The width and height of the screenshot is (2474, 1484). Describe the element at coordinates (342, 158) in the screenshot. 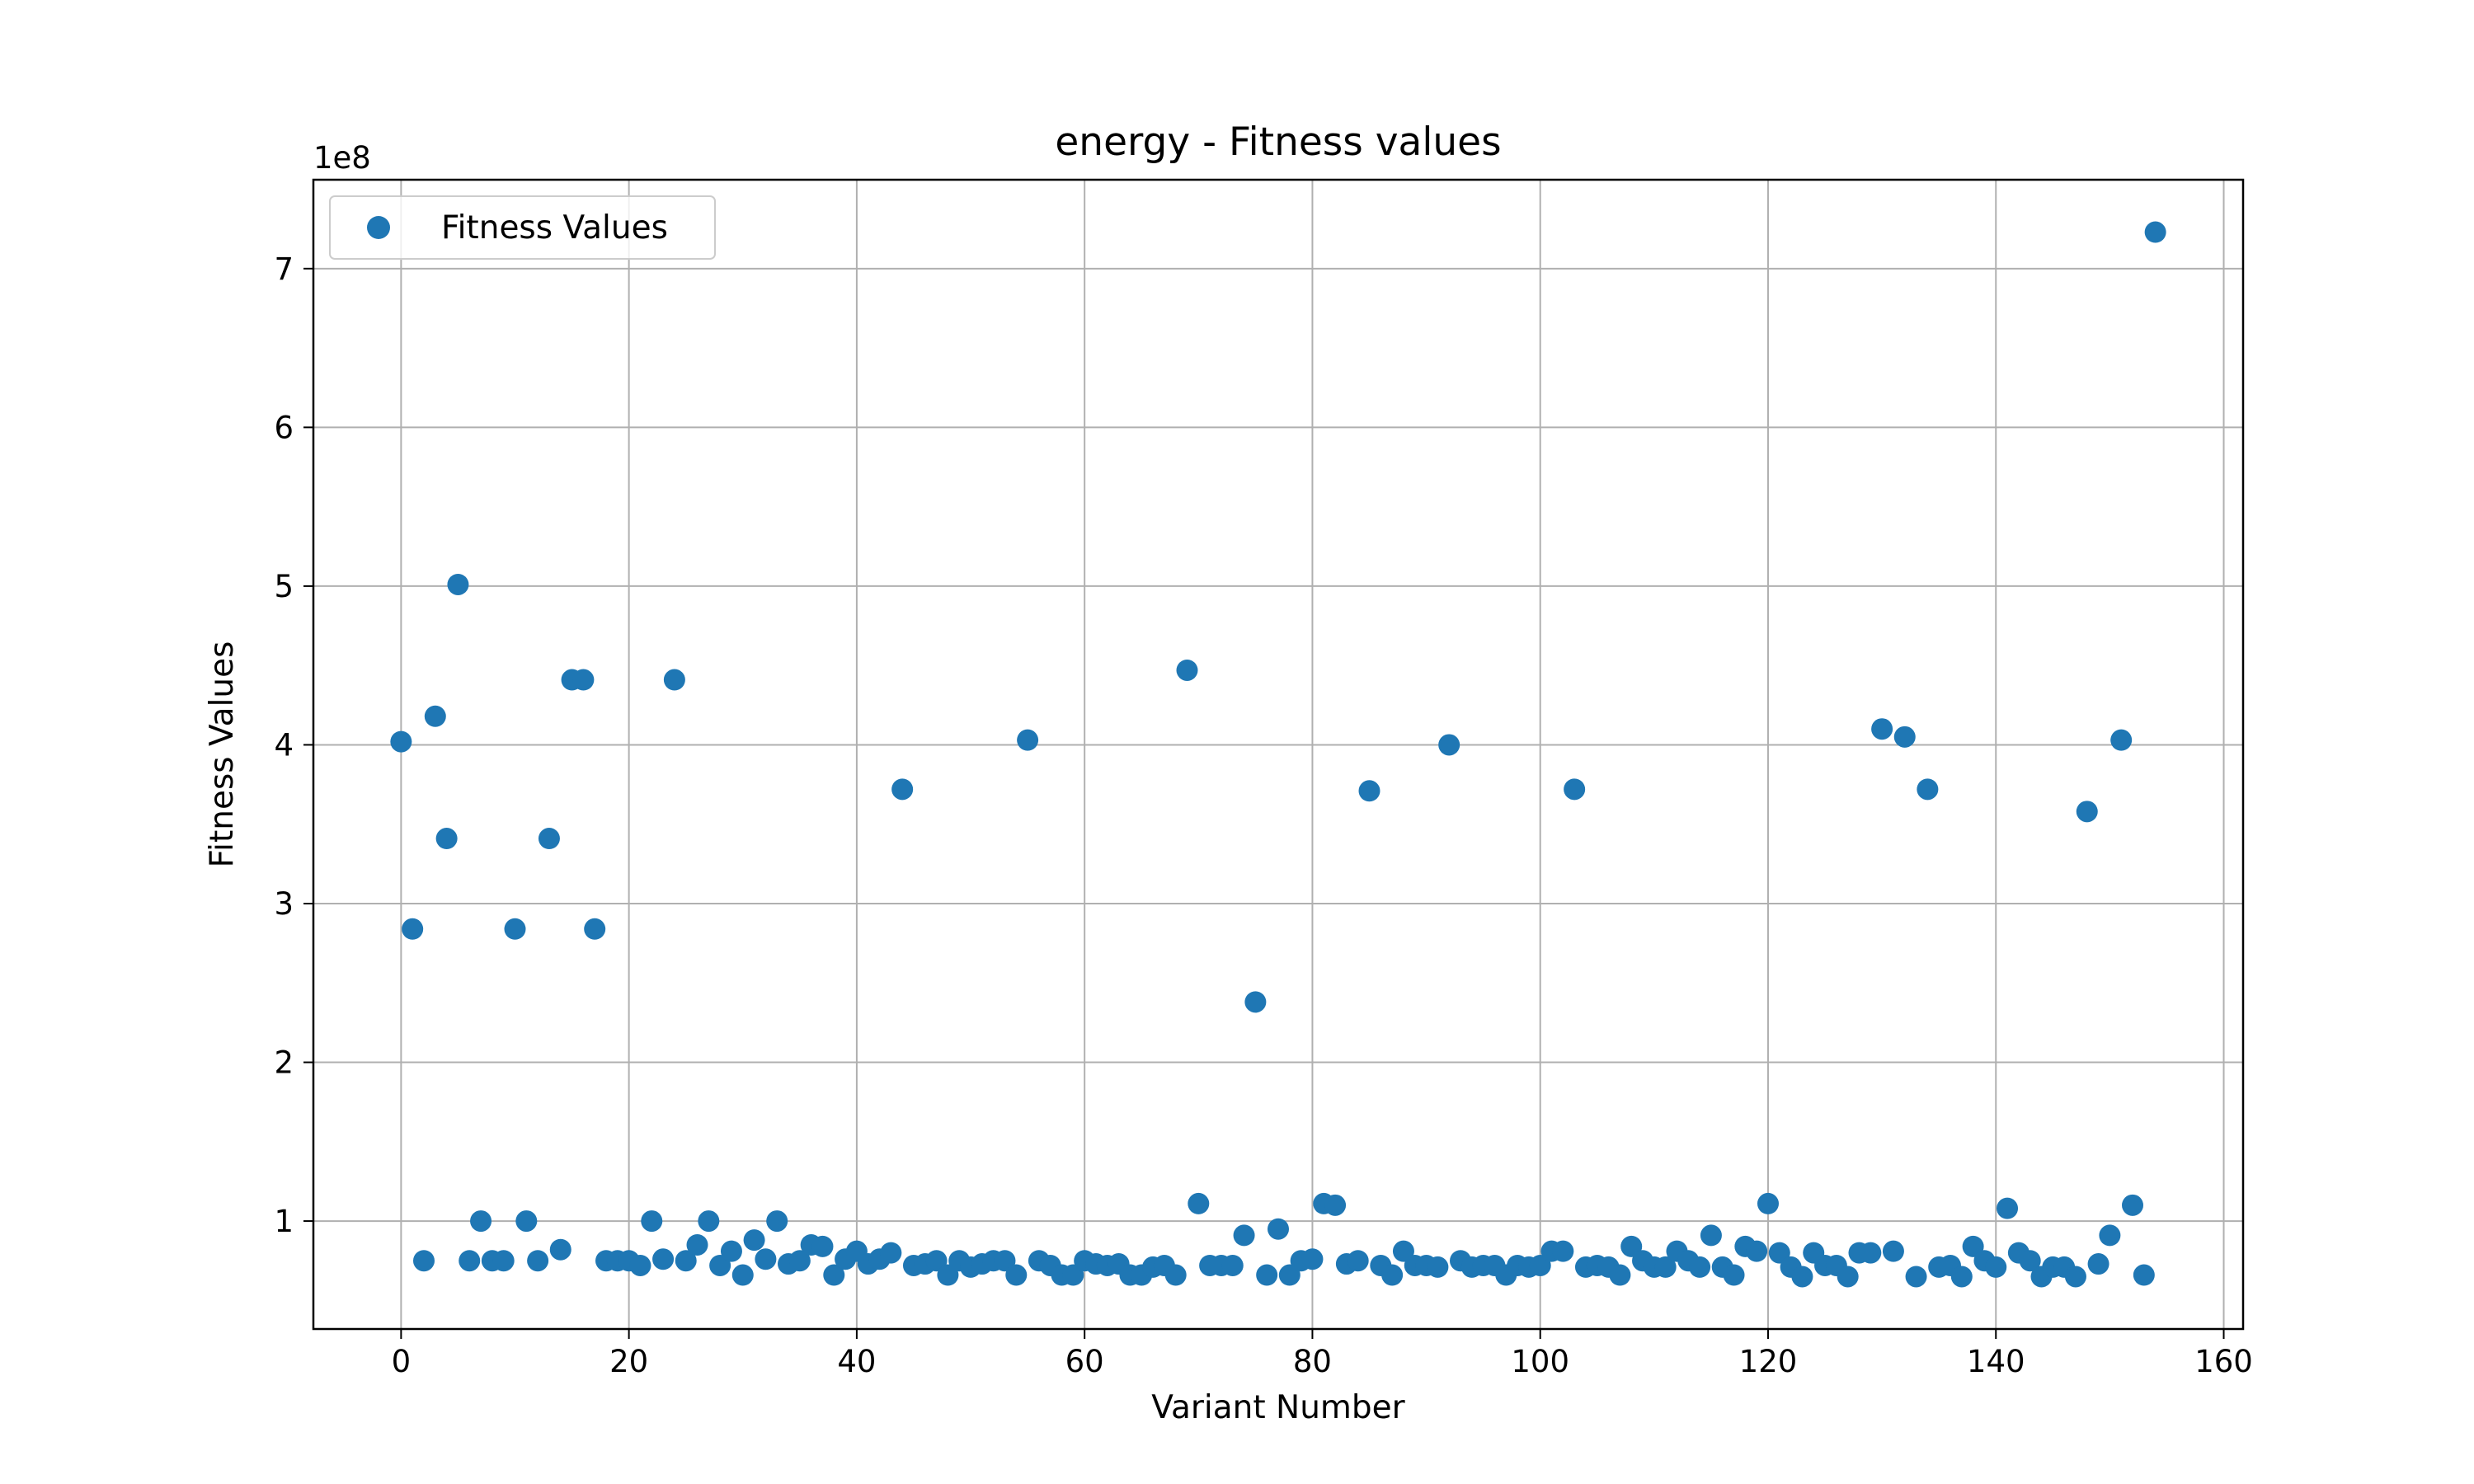

I see `y-axis-offset-label: 1e8` at that location.